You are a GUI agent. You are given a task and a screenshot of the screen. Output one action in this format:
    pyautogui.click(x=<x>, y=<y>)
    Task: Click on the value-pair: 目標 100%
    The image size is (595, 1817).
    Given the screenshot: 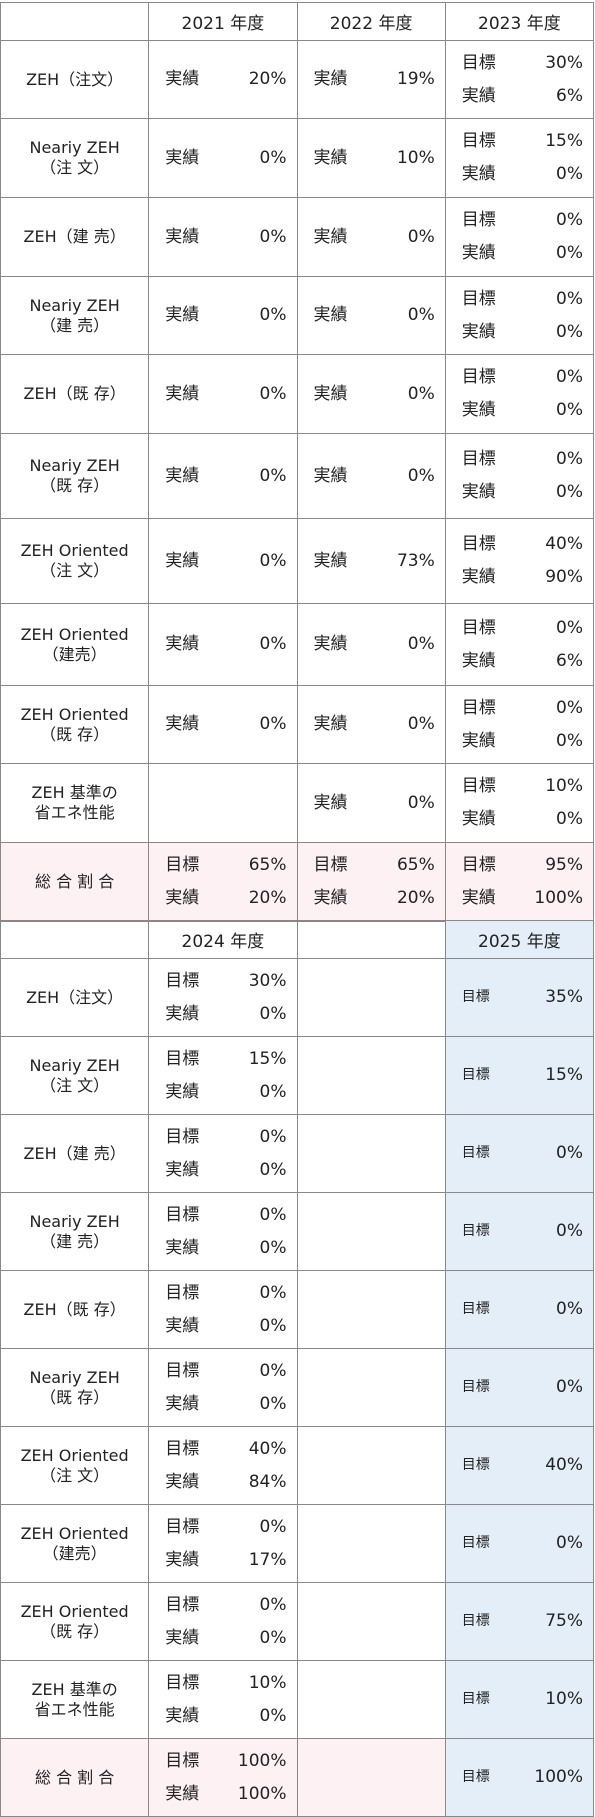 What is the action you would take?
    pyautogui.click(x=222, y=1761)
    